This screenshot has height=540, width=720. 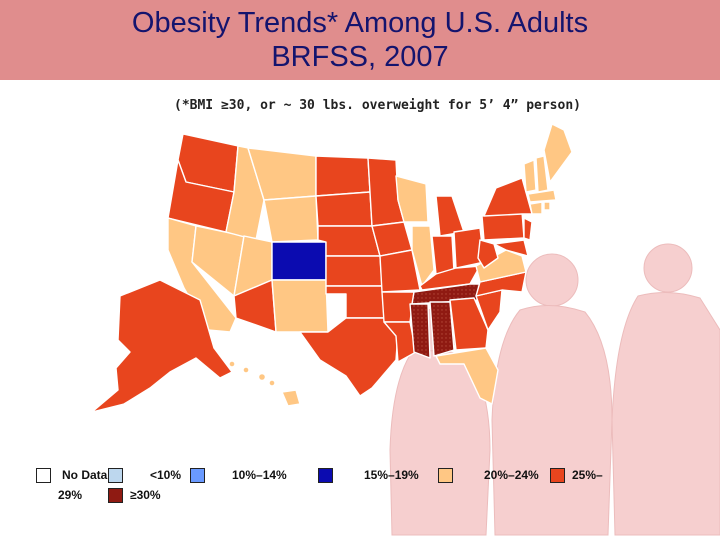 What do you see at coordinates (530, 176) in the screenshot?
I see `state-vermont` at bounding box center [530, 176].